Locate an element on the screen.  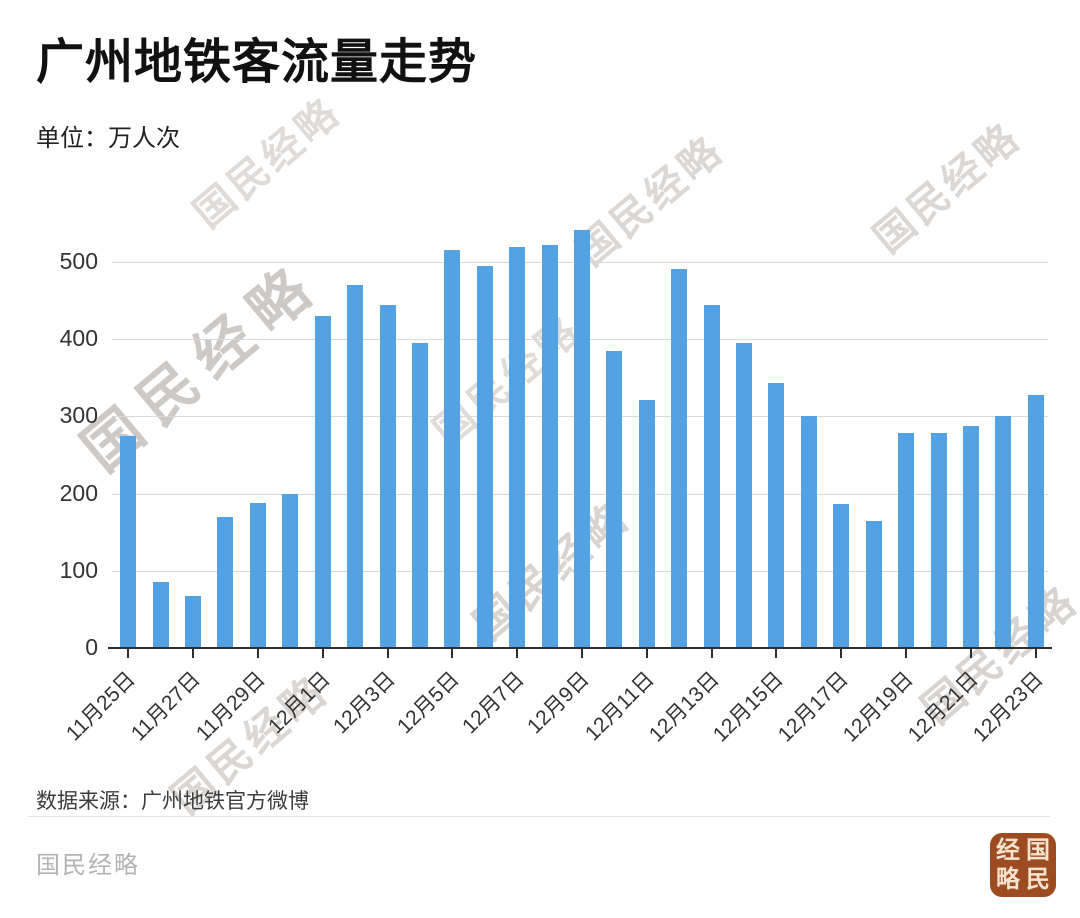
seal-char: 略 is located at coordinates (1008, 879).